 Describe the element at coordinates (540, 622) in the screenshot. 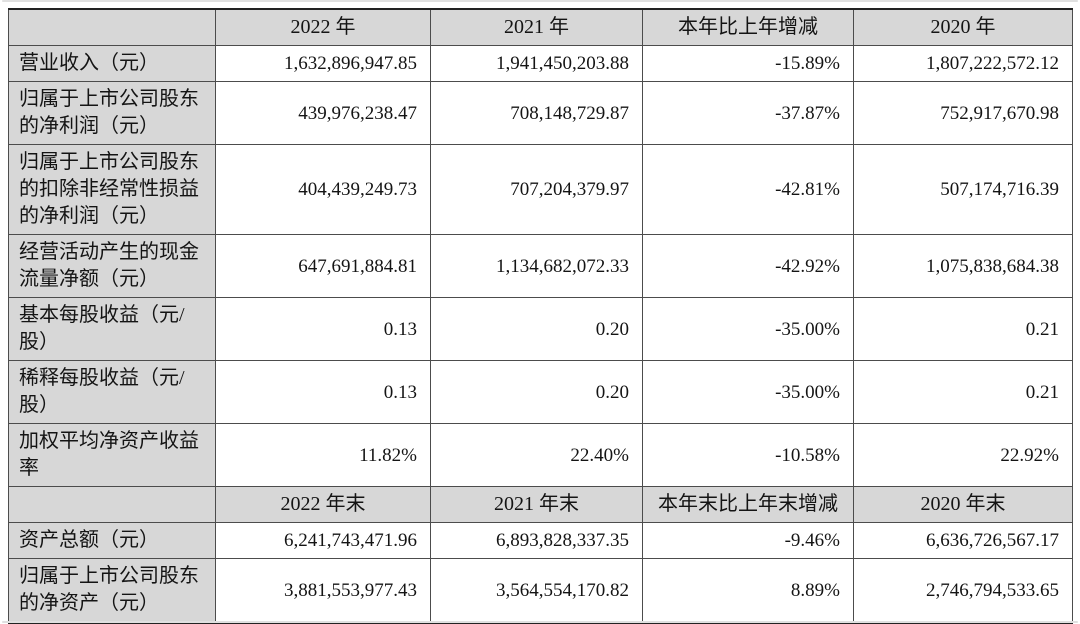

I see `page-bottom-edge` at that location.